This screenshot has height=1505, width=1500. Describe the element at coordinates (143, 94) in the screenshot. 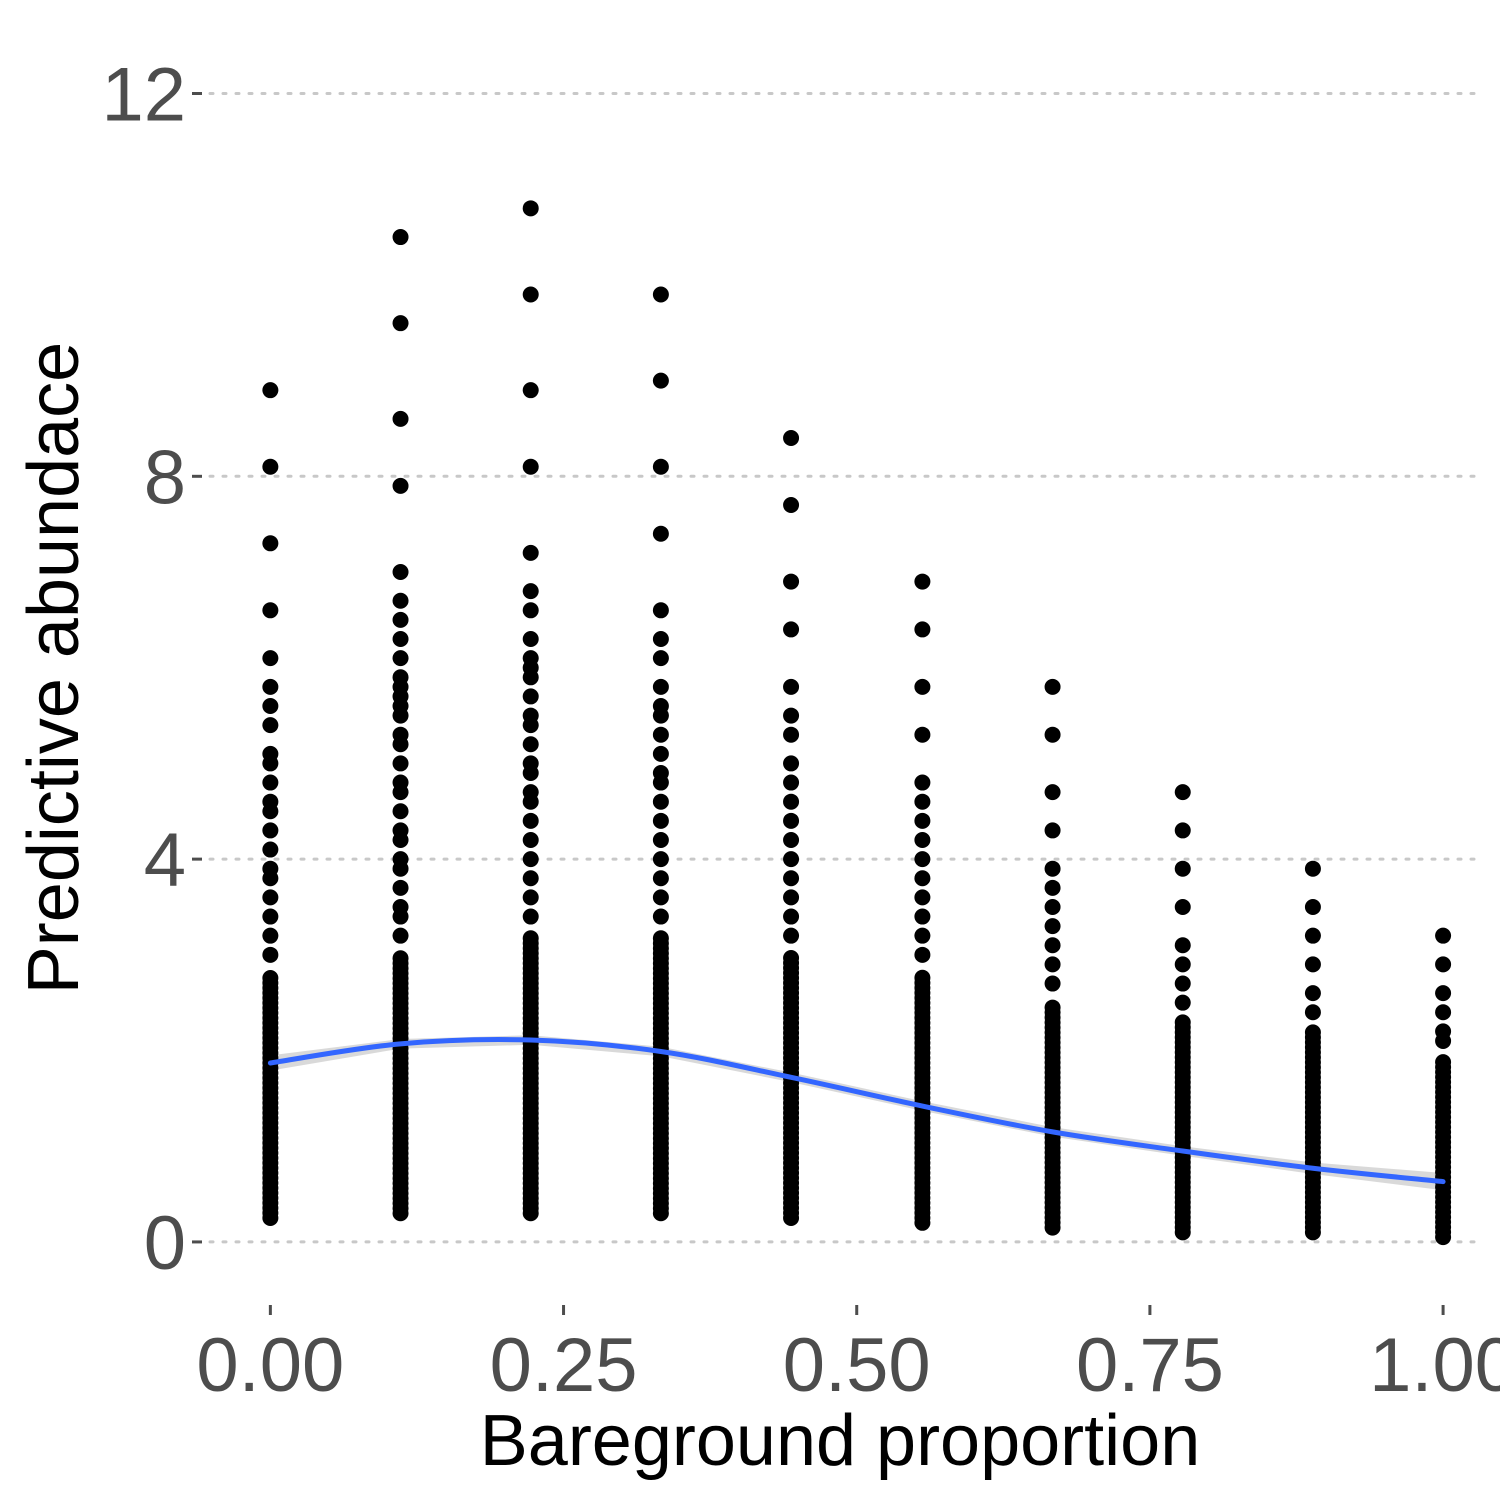

I see `y-tick-label: 12` at that location.